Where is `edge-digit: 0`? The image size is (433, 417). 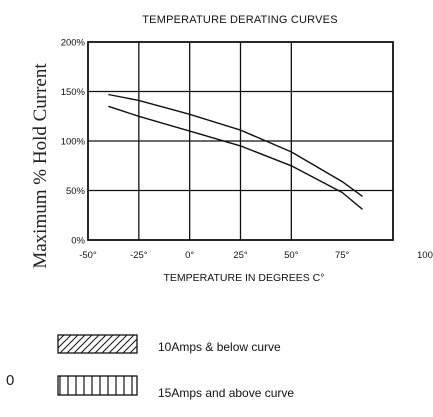
edge-digit: 0 is located at coordinates (10, 380).